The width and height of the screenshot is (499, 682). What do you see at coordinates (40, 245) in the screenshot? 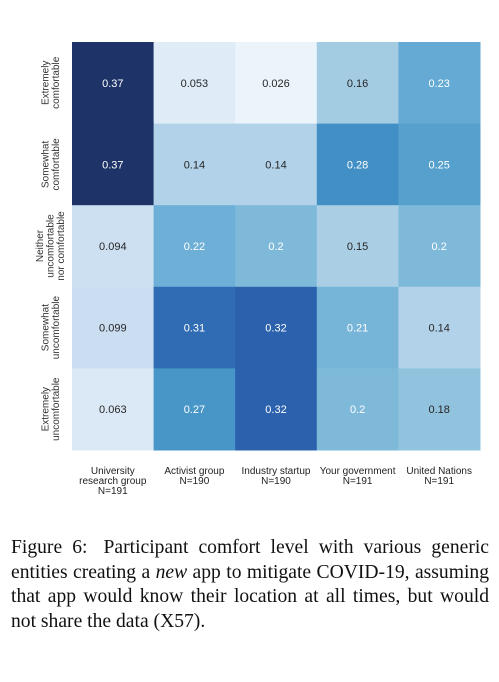
I see `row-label-line: Neither` at bounding box center [40, 245].